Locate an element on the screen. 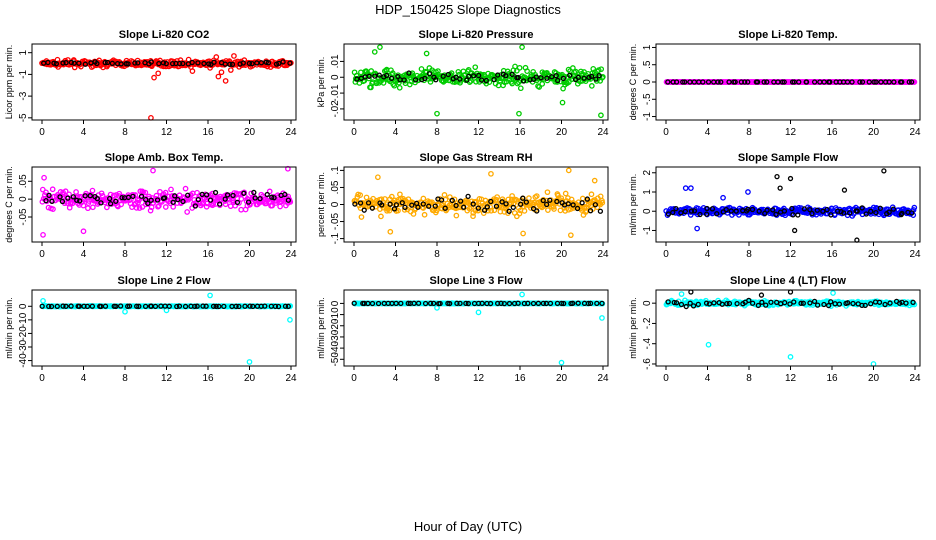 The width and height of the screenshot is (936, 540). panel-title: Slope Amb. Box Temp. is located at coordinates (164, 158).